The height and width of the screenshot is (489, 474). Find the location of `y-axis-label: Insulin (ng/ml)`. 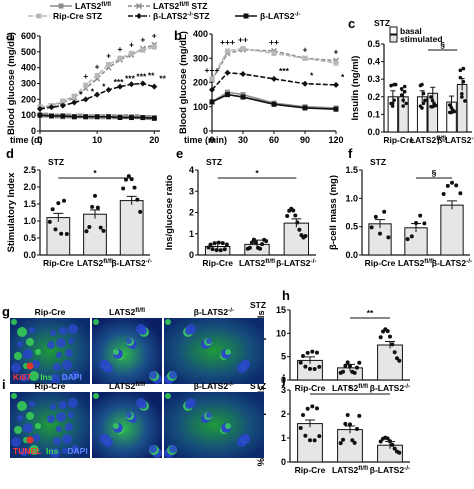

y-axis-label: Insulin (ng/ml) is located at coordinates (355, 88).